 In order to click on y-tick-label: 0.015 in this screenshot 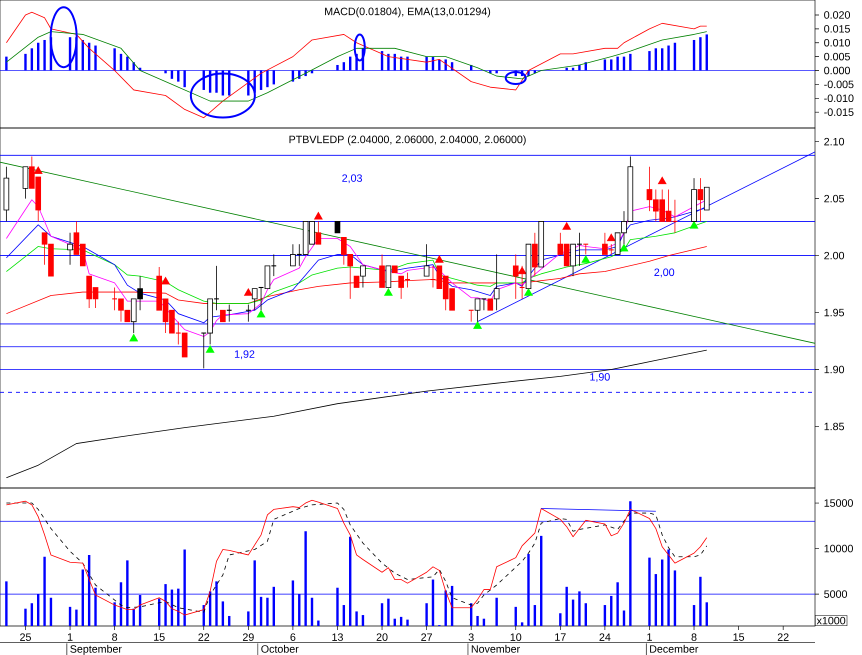, I will do `click(837, 29)`.